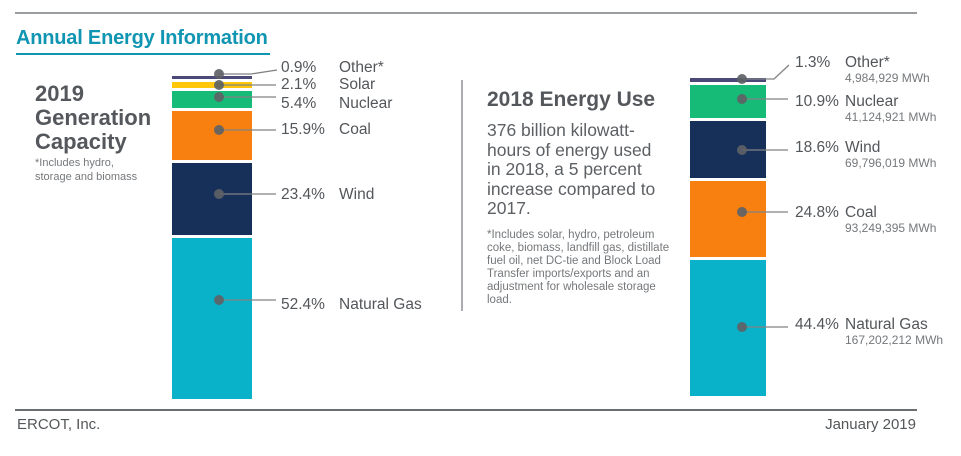 The image size is (961, 456). I want to click on vertical-divider, so click(462, 195).